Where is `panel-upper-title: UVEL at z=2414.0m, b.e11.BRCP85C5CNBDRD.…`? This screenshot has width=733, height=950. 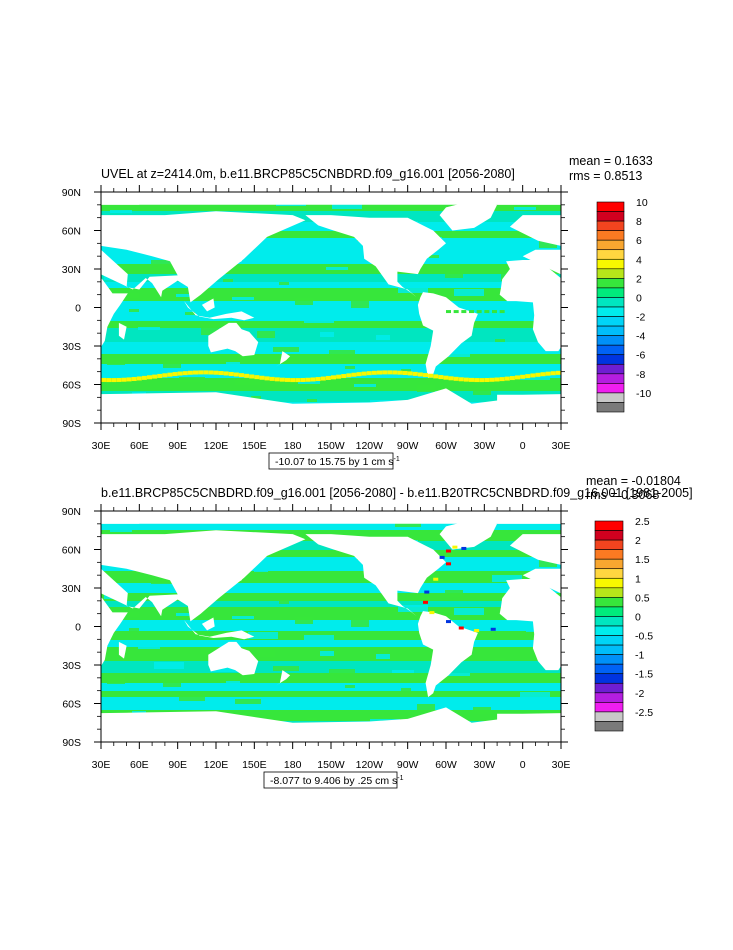
panel-upper-title: UVEL at z=2414.0m, b.e11.BRCP85C5CNBDRD.… is located at coordinates (308, 174).